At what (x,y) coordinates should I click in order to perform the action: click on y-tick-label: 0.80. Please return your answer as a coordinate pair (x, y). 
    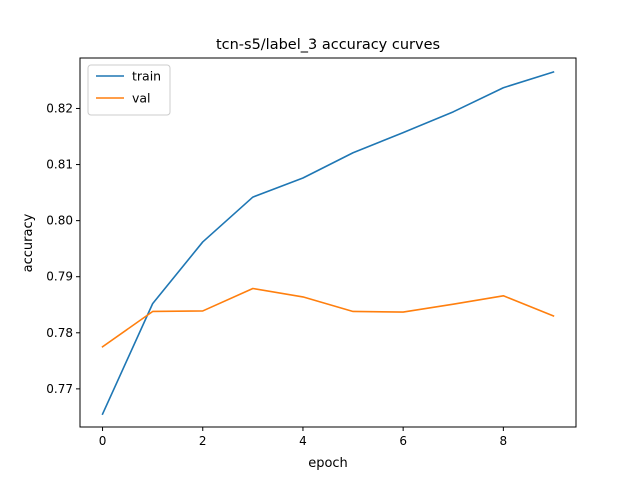
    Looking at the image, I should click on (59, 221).